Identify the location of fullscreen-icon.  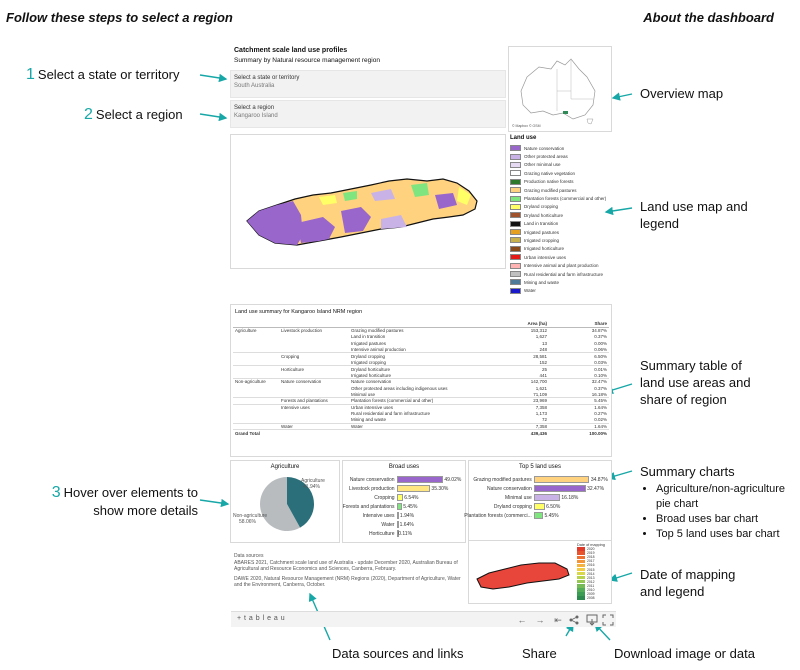
(608, 620).